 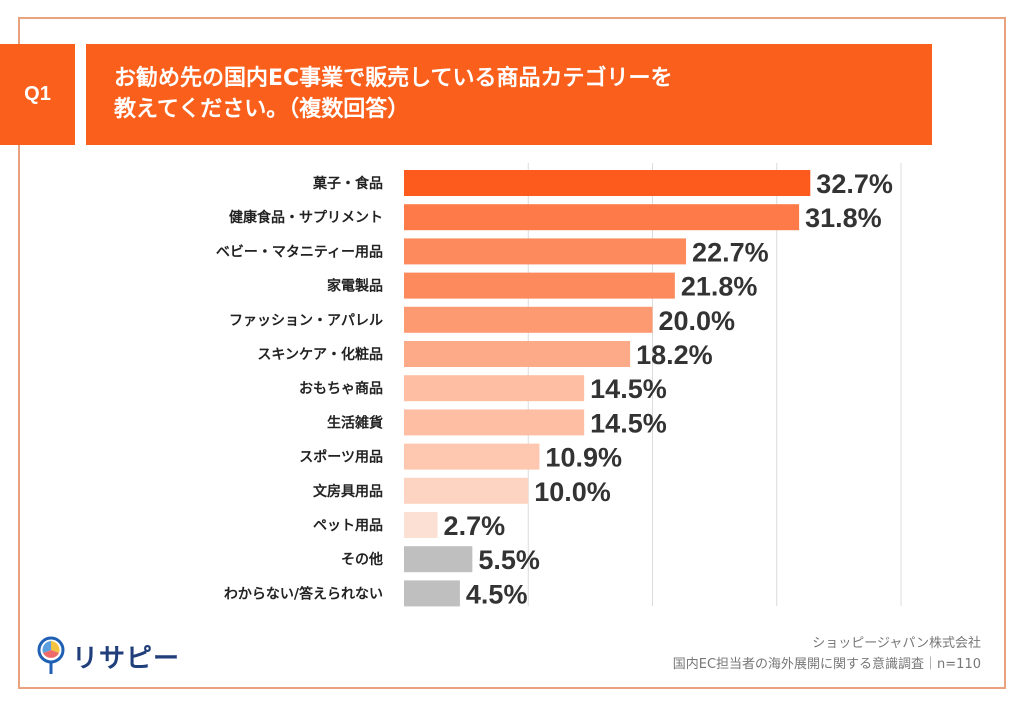 I want to click on value-label: 5.5%, so click(x=509, y=560).